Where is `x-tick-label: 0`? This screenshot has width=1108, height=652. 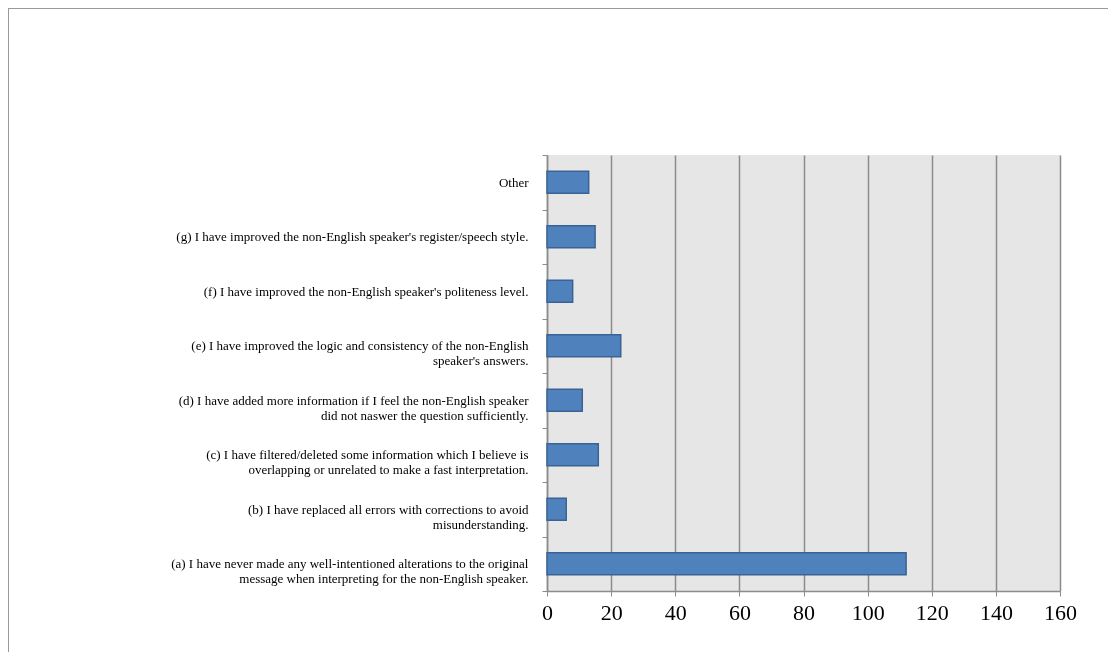 x-tick-label: 0 is located at coordinates (547, 612).